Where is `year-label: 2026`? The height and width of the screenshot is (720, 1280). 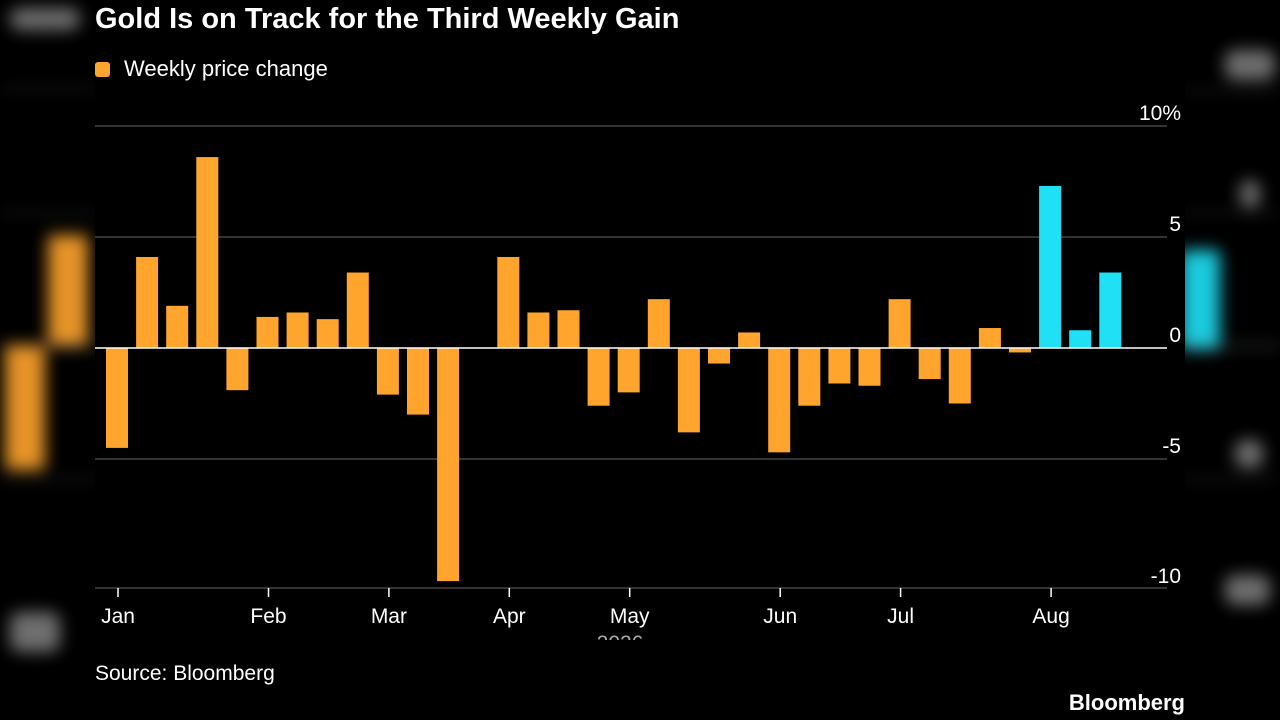
year-label: 2026 is located at coordinates (620, 636).